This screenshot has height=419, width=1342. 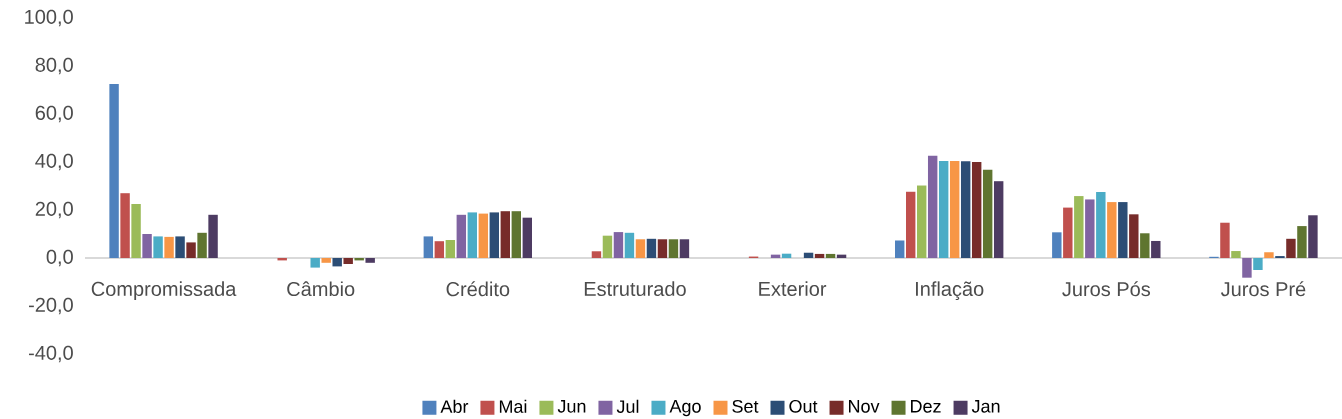 What do you see at coordinates (926, 406) in the screenshot?
I see `legend-label: Dez` at bounding box center [926, 406].